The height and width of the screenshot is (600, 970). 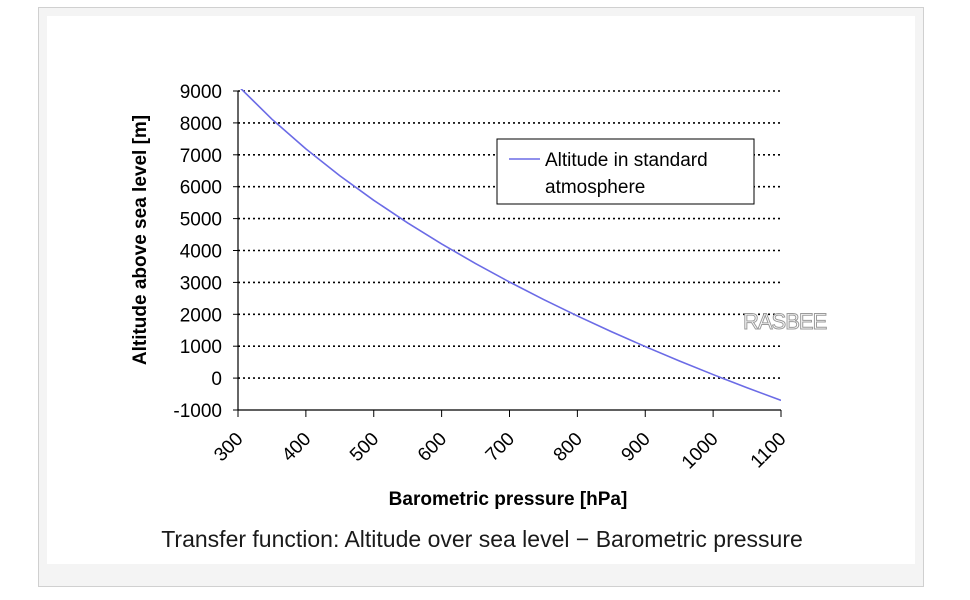 I want to click on y-tick-label-4: 5000, so click(x=201, y=220).